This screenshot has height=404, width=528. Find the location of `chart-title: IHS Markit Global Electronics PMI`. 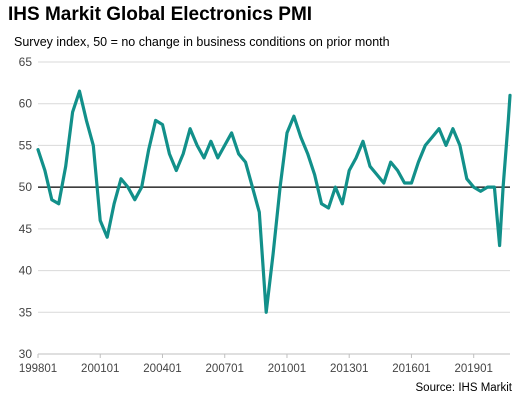

chart-title: IHS Markit Global Electronics PMI is located at coordinates (160, 14).